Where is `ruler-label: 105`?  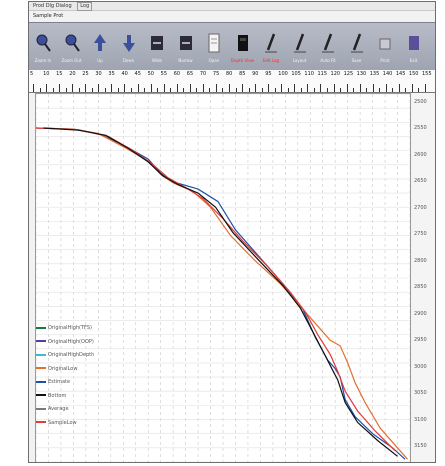
ruler-label: 105 is located at coordinates (296, 74).